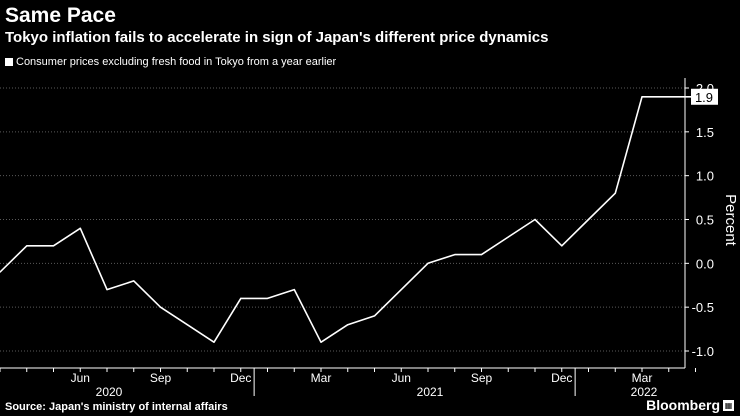 Image resolution: width=740 pixels, height=416 pixels. I want to click on last-value-box, so click(704, 96).